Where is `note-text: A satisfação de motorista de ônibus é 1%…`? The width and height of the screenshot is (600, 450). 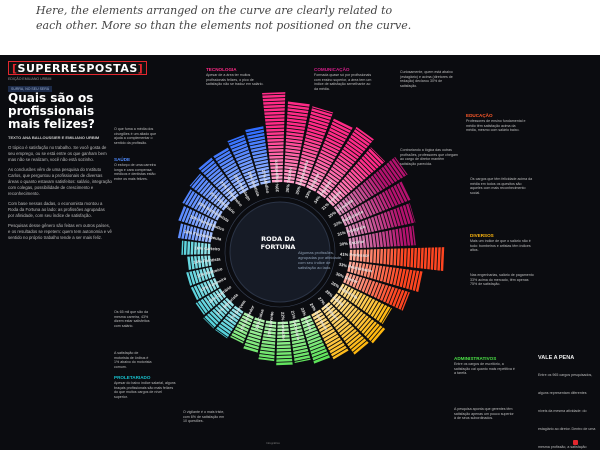
note-text: A satisfação de motorista de ônibus é 1%… is located at coordinates (133, 360).